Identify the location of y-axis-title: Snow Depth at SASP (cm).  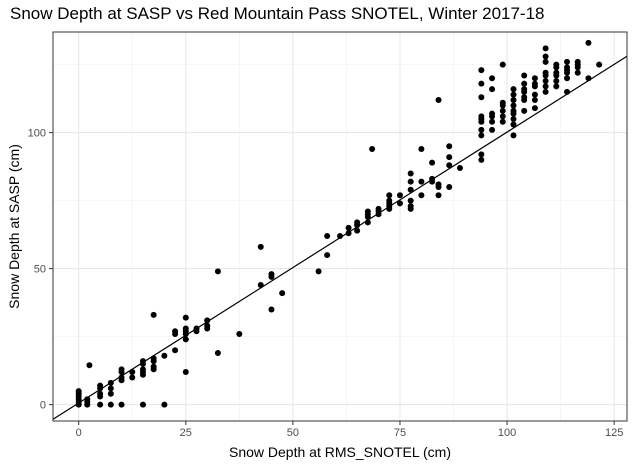
(14, 226).